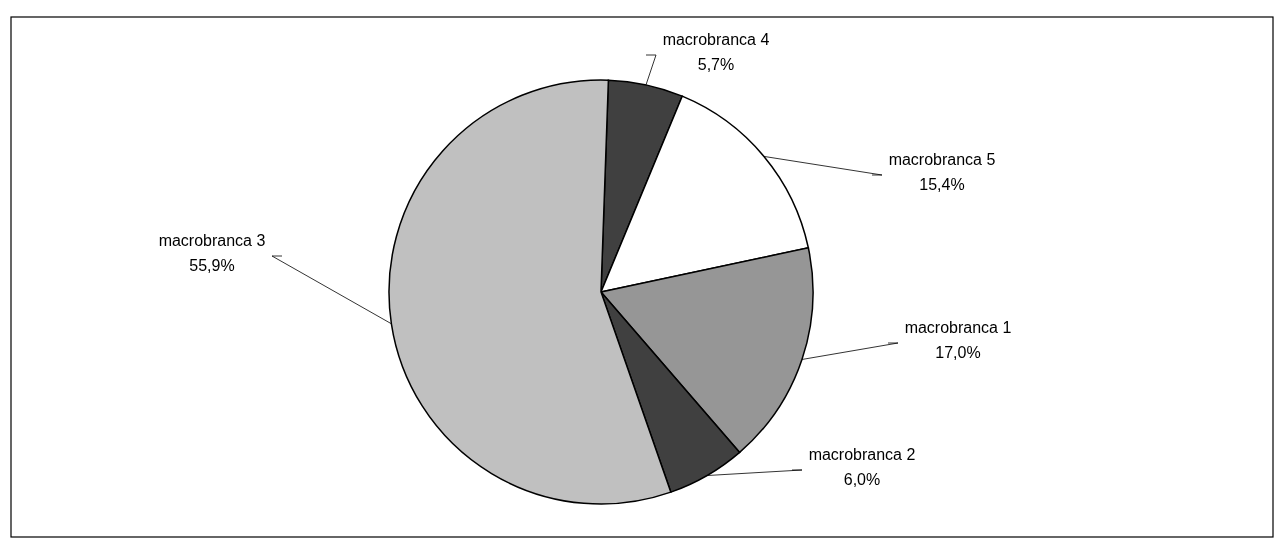 This screenshot has height=541, width=1282. Describe the element at coordinates (716, 64) in the screenshot. I see `data-label: 5,7%` at that location.